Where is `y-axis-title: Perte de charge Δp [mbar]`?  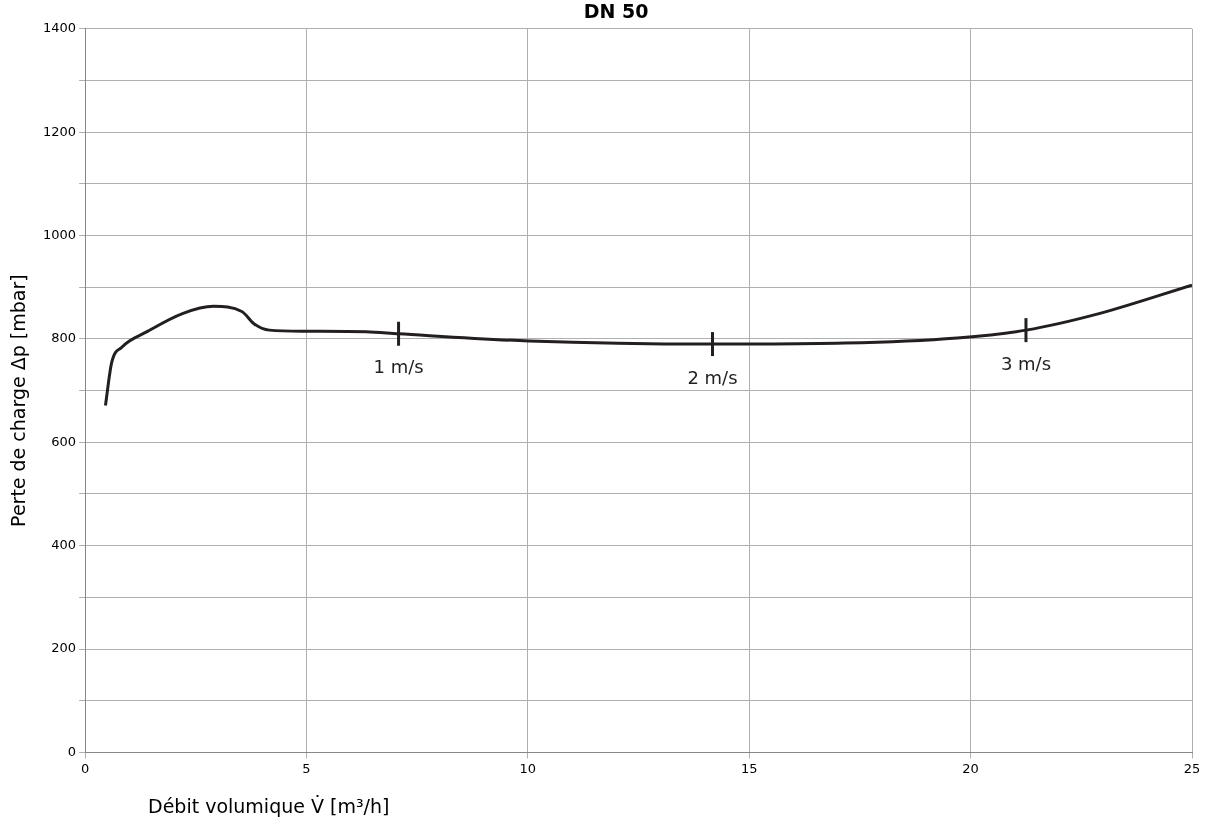 y-axis-title: Perte de charge Δp [mbar] is located at coordinates (17, 400).